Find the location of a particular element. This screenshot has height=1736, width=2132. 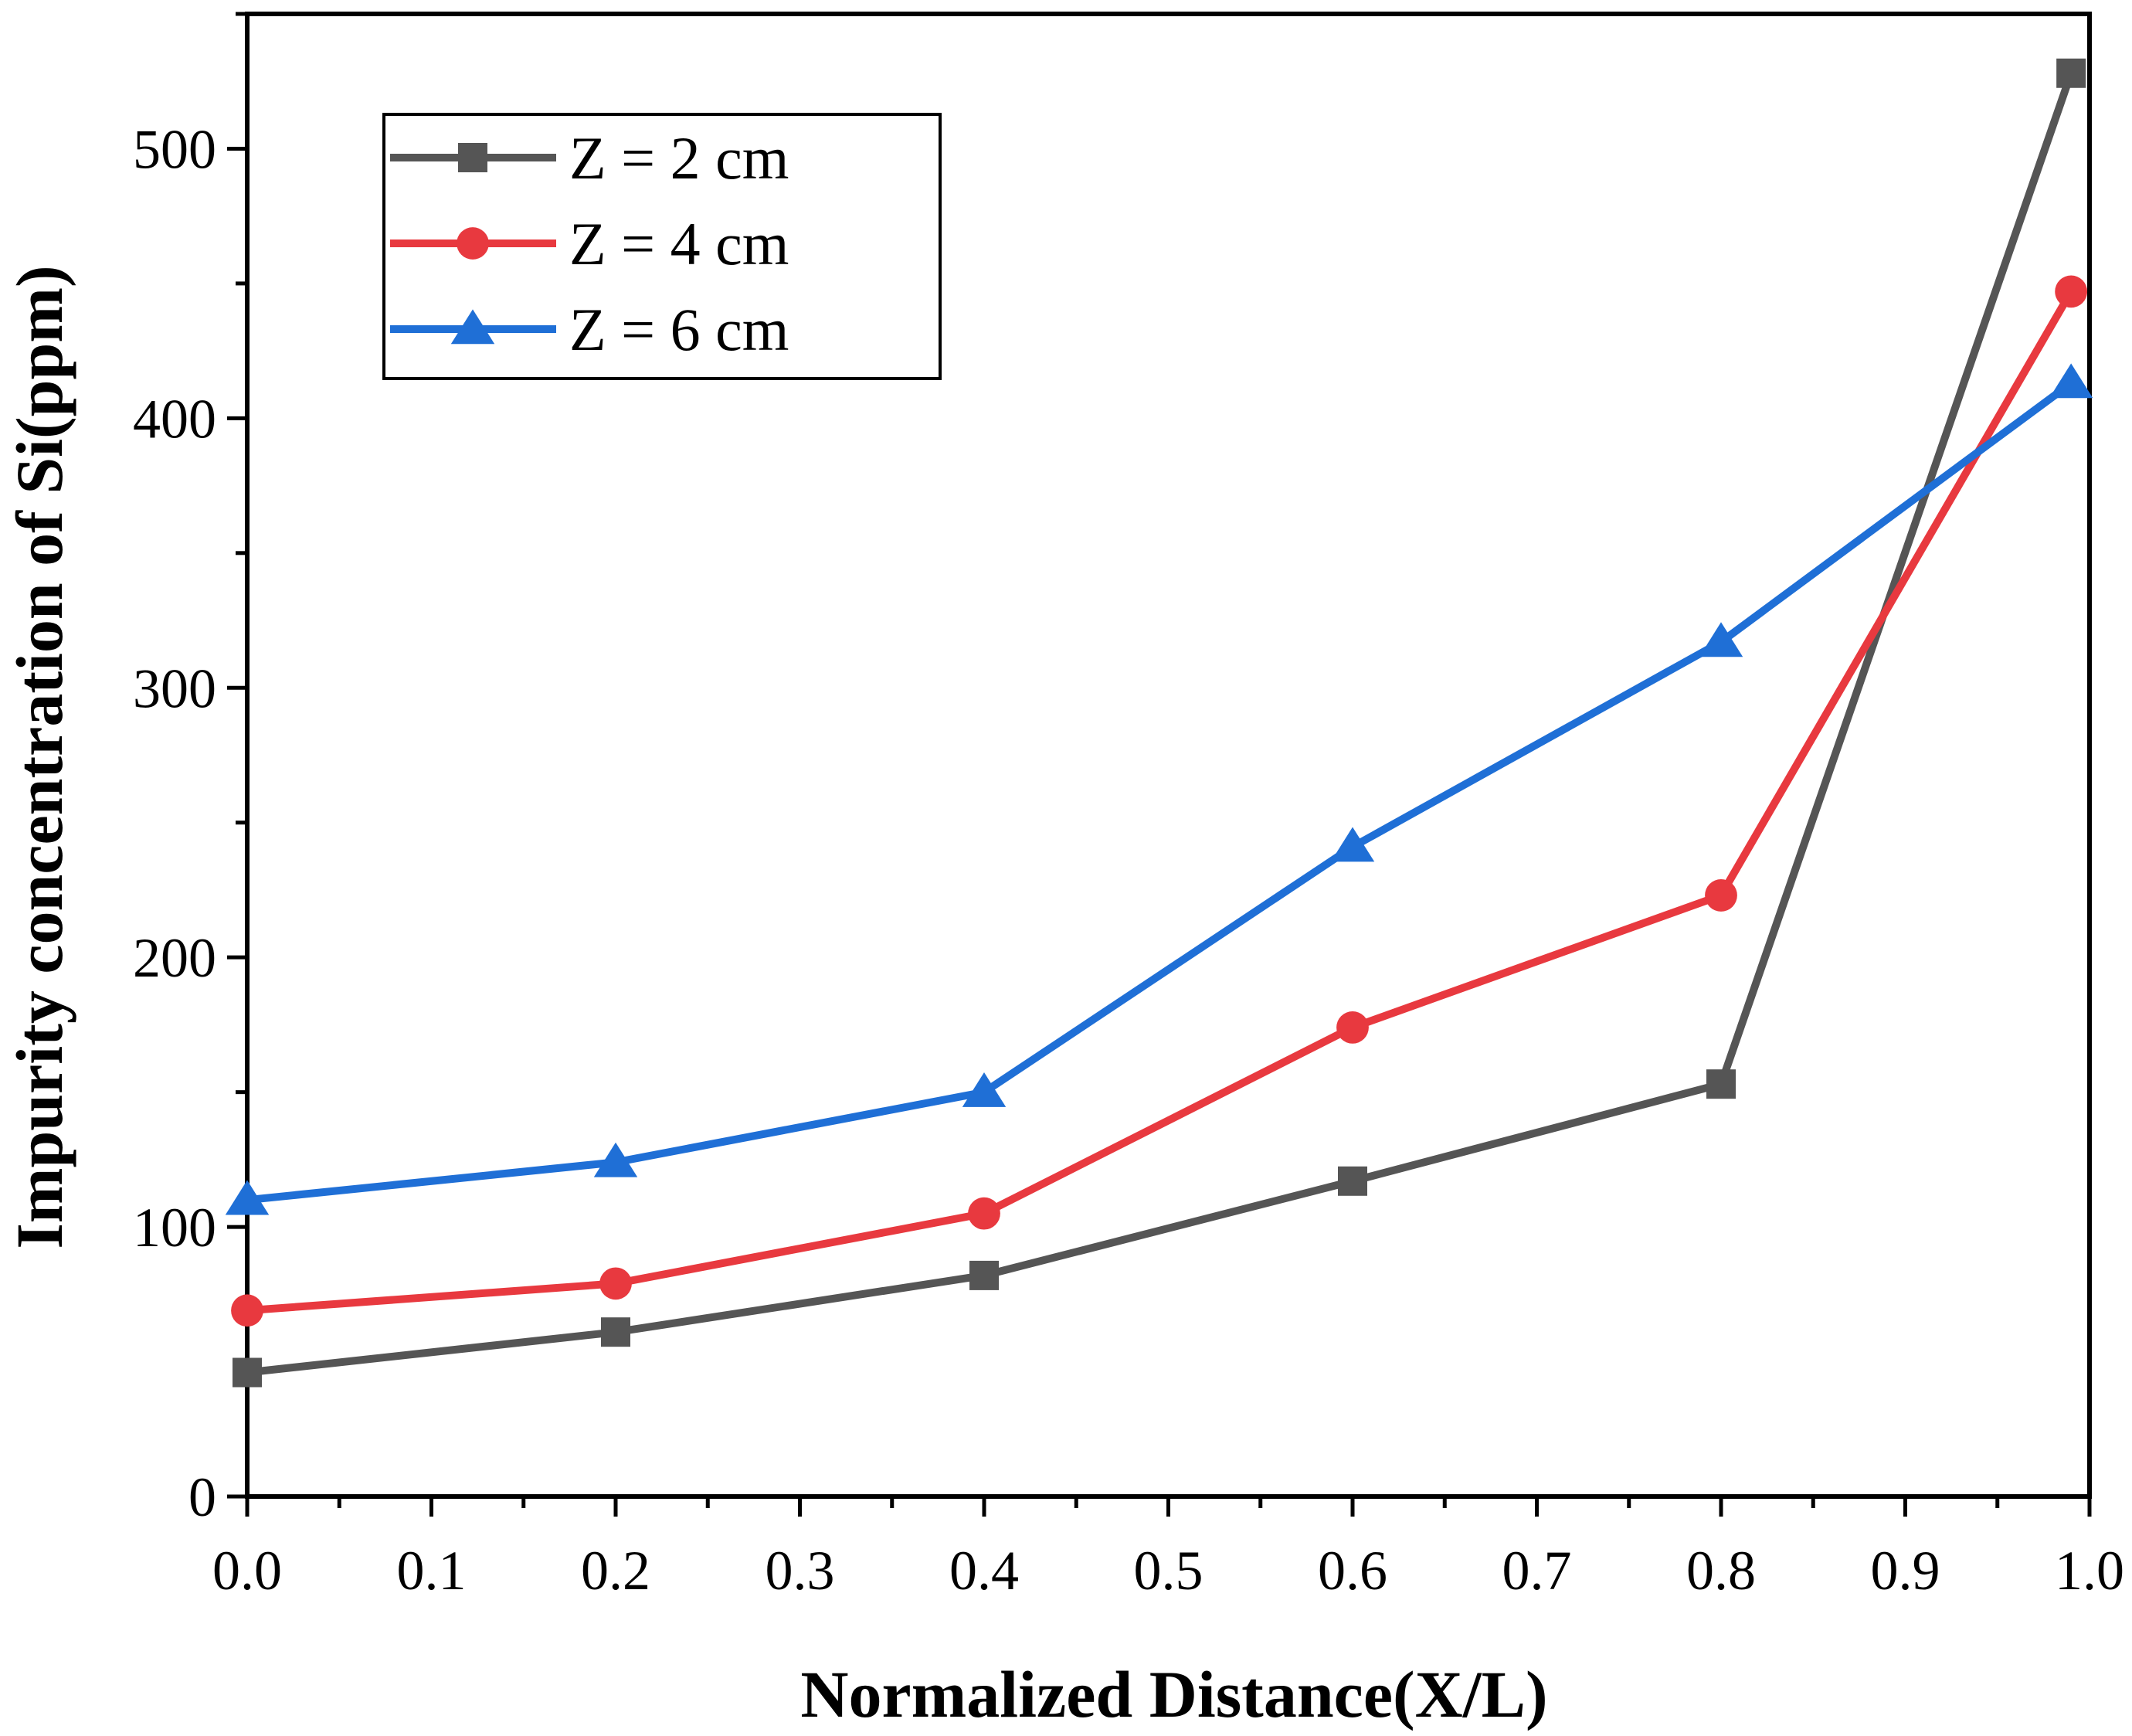

y-tick-label: 100 is located at coordinates (175, 1228).